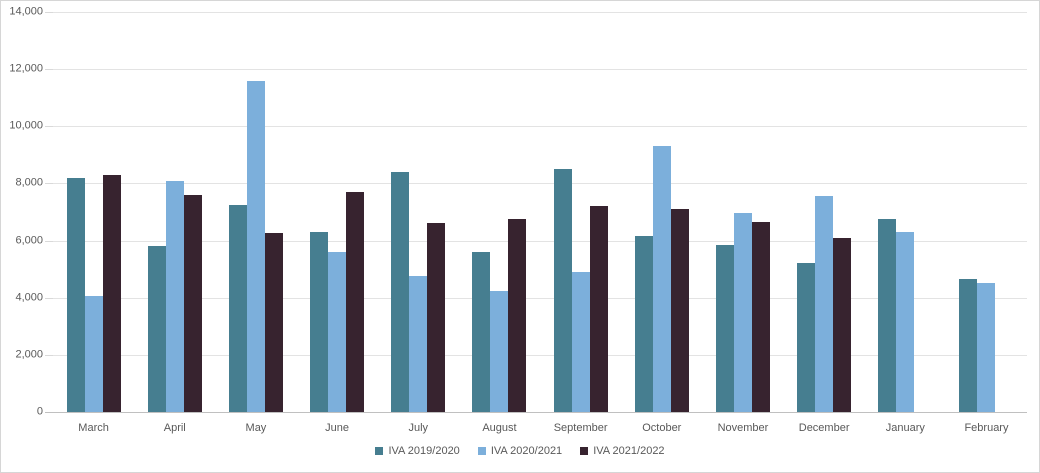 This screenshot has width=1040, height=473. Describe the element at coordinates (418, 428) in the screenshot. I see `category-label: July` at that location.